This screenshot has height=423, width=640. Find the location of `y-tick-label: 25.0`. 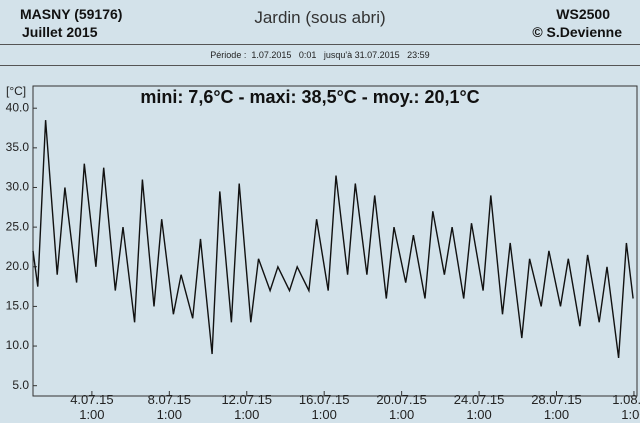

y-tick-label: 25.0 is located at coordinates (18, 226).